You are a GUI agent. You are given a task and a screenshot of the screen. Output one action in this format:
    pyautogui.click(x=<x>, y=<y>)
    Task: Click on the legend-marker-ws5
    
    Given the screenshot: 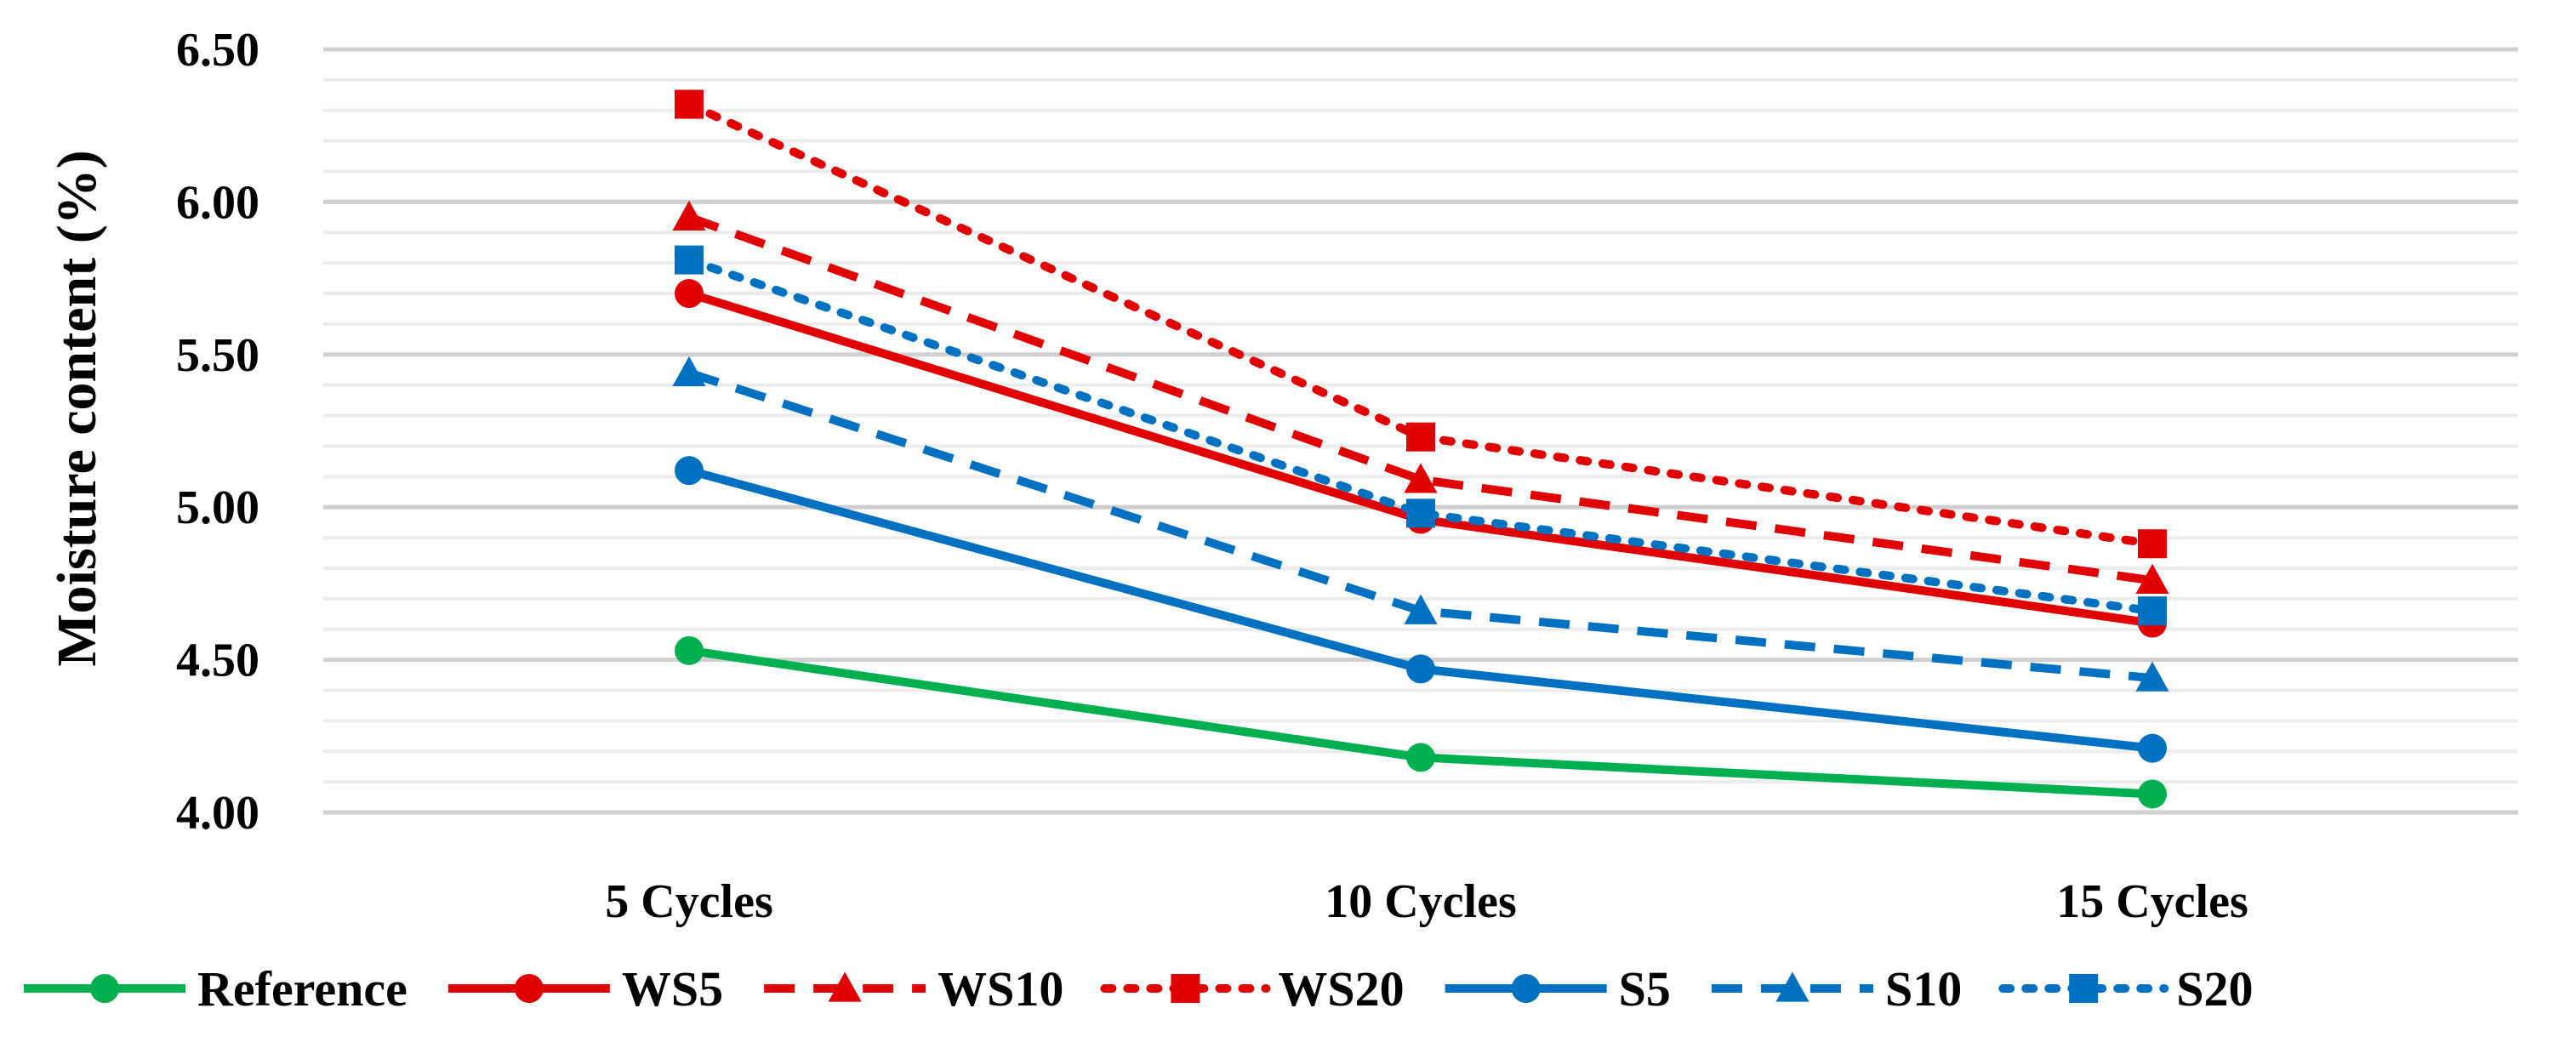 What is the action you would take?
    pyautogui.click(x=529, y=988)
    